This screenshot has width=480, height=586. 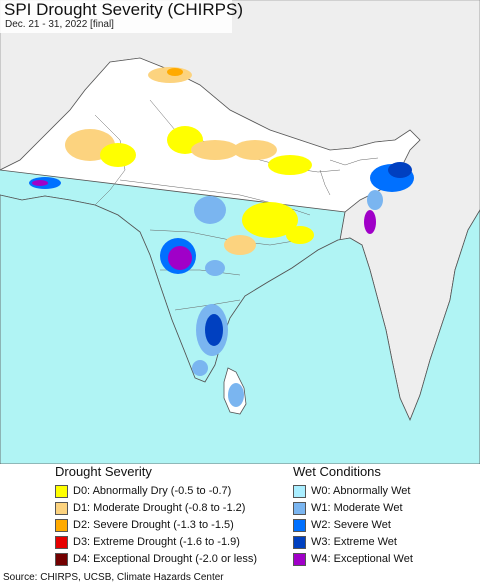 What do you see at coordinates (159, 508) in the screenshot?
I see `legend-label-d1: D1: Moderate Drought (-0.8 to -1.2)` at bounding box center [159, 508].